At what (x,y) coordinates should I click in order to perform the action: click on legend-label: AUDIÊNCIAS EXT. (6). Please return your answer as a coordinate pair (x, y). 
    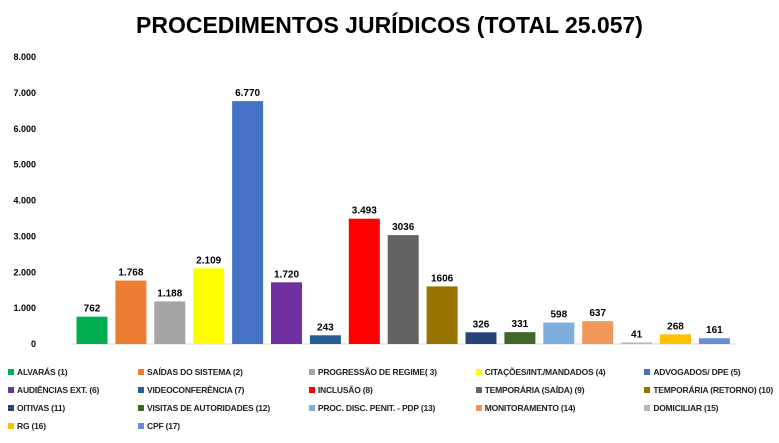
    Looking at the image, I should click on (58, 390).